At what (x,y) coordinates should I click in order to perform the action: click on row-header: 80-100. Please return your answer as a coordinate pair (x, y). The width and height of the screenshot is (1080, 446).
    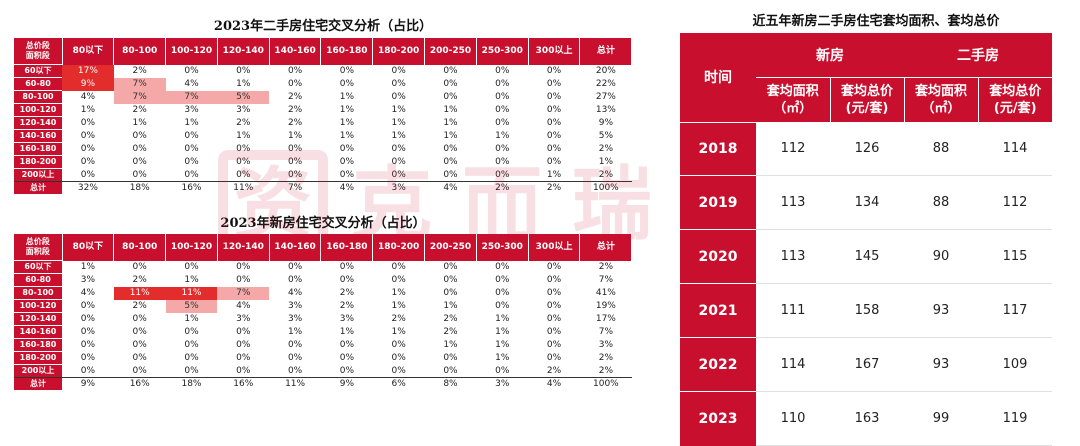
    Looking at the image, I should click on (38, 293).